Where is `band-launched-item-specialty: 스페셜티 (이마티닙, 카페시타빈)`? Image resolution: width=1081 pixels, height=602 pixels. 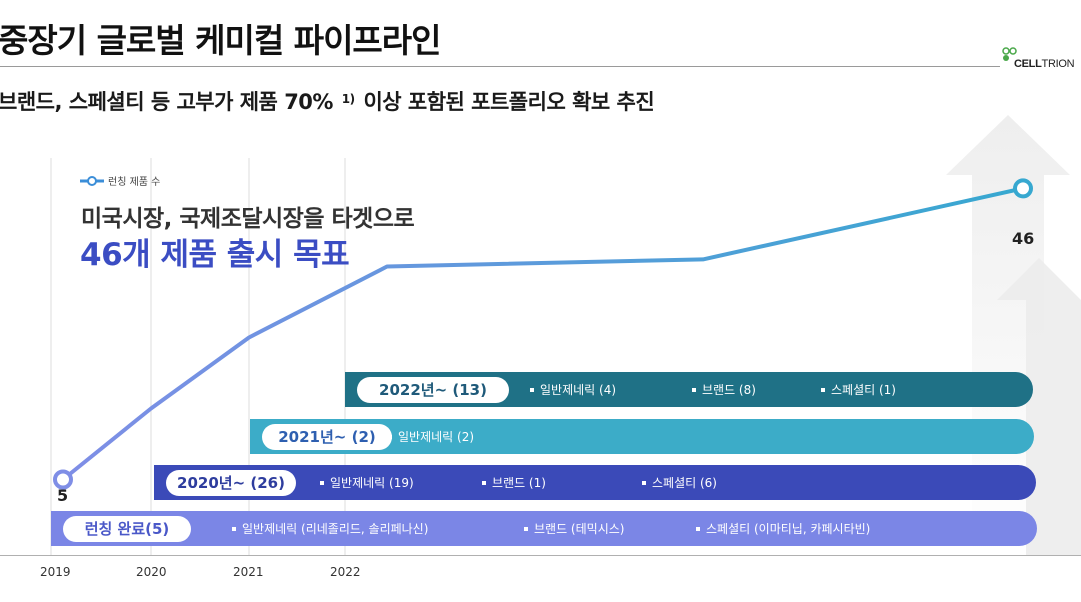 band-launched-item-specialty: 스페셜티 (이마티닙, 카페시타빈) is located at coordinates (783, 528).